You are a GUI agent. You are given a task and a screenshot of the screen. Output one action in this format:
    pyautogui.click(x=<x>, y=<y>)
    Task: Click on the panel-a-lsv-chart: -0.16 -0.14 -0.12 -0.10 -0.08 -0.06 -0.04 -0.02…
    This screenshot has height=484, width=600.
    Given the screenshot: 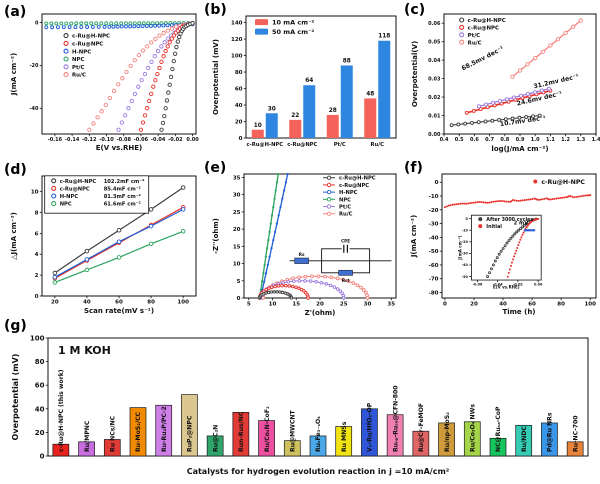 What is the action you would take?
    pyautogui.click(x=100, y=84)
    